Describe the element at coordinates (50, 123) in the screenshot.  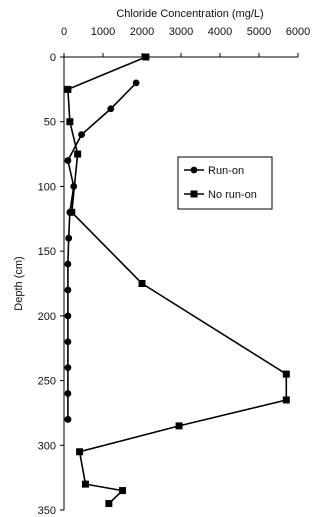
I see `y-tick-label: 50` at that location.